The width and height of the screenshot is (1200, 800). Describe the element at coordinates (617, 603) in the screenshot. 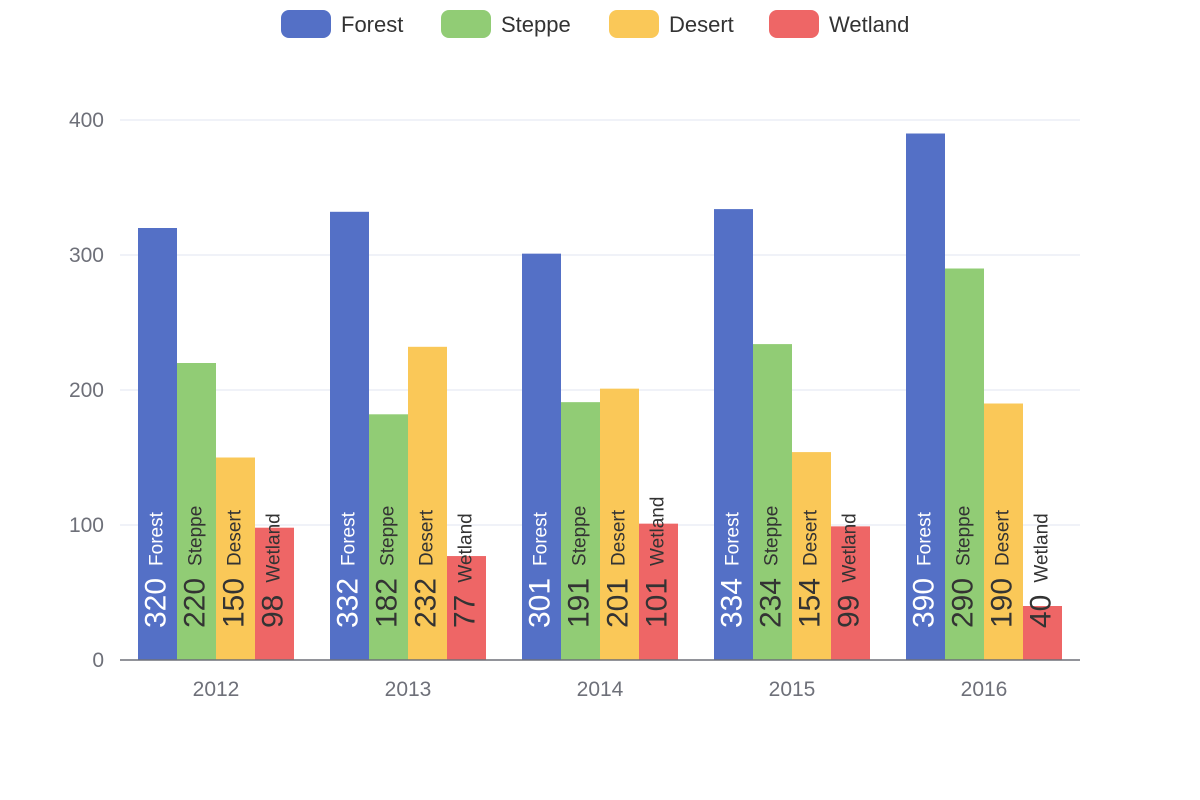

I see `bar-value-label: 201` at that location.